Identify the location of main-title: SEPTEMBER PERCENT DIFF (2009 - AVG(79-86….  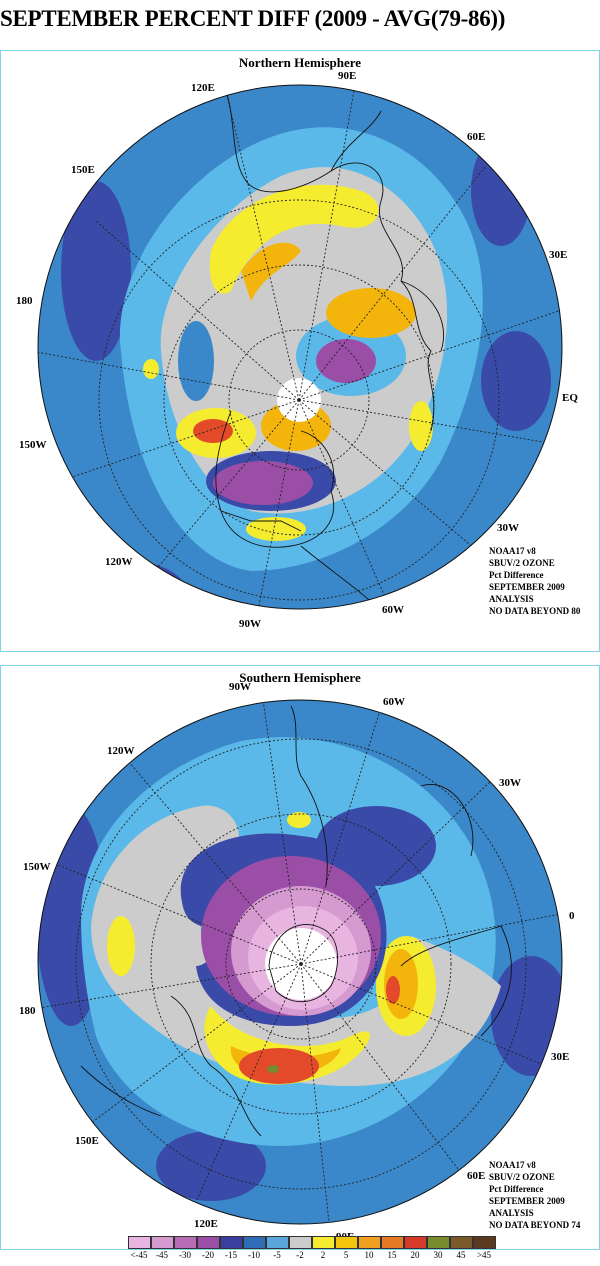
(253, 18).